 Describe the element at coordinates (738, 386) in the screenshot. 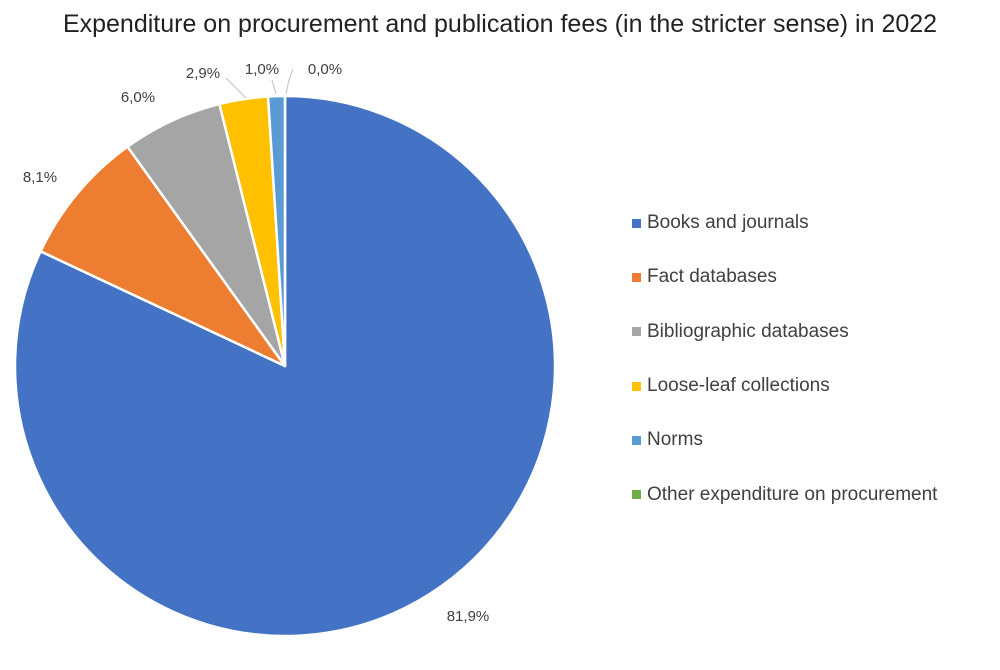

I see `legend-label: Loose-leaf collections` at that location.